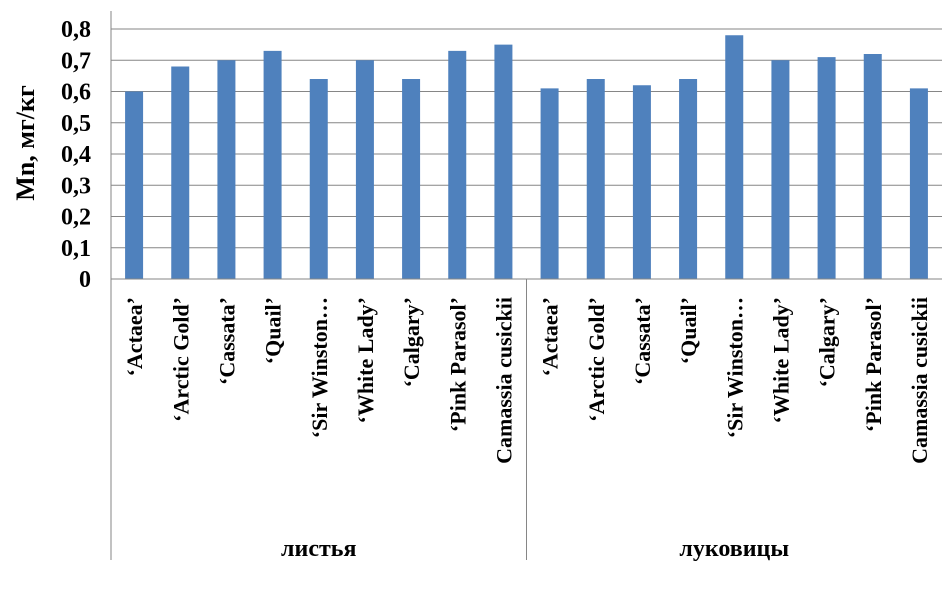 Image resolution: width=942 pixels, height=590 pixels. What do you see at coordinates (76, 93) in the screenshot?
I see `y-tick-label: 0,6` at bounding box center [76, 93].